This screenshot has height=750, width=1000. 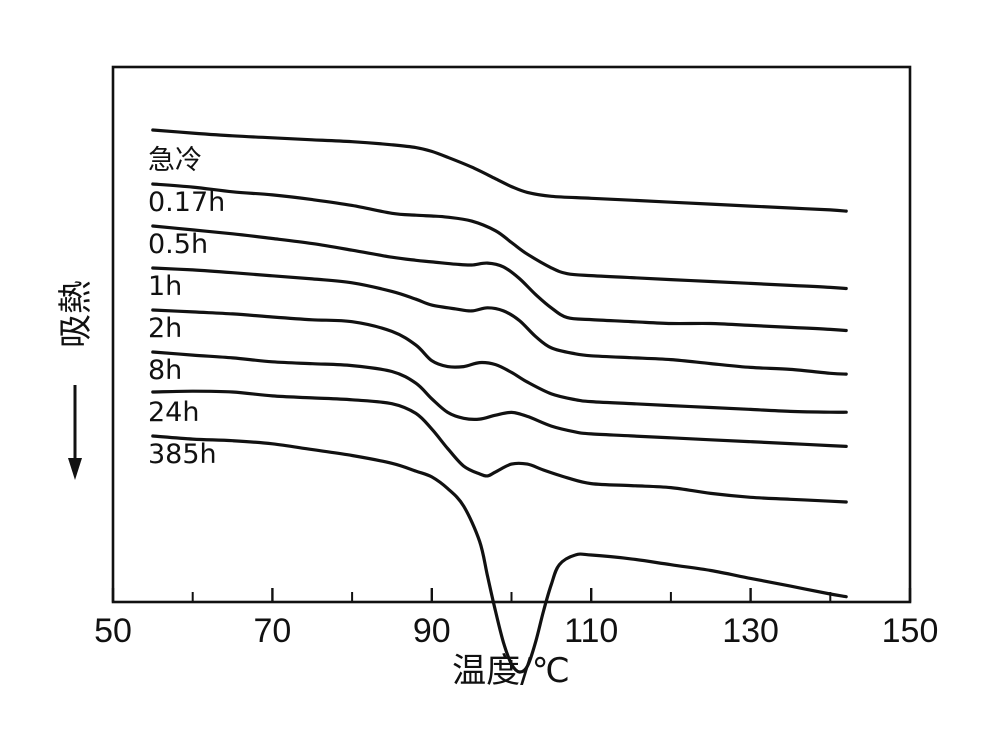 What do you see at coordinates (165, 286) in the screenshot?
I see `series-label: 1h` at bounding box center [165, 286].